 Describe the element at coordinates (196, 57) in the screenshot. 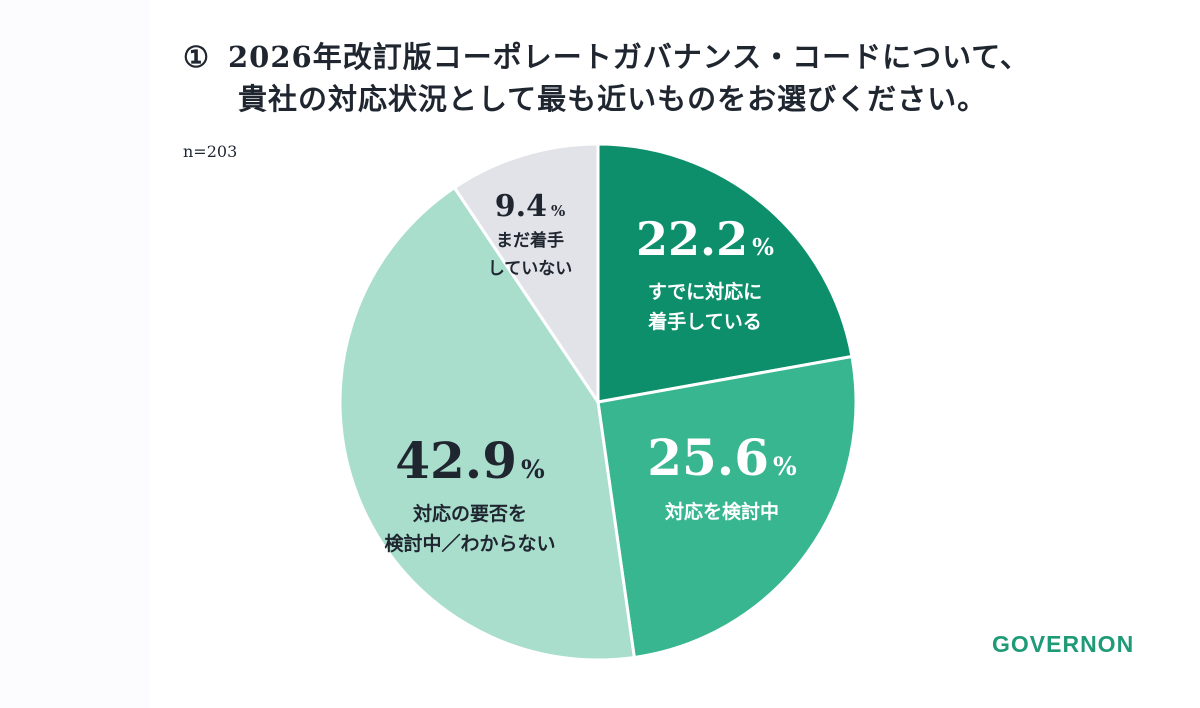

I see `question-number: ①` at that location.